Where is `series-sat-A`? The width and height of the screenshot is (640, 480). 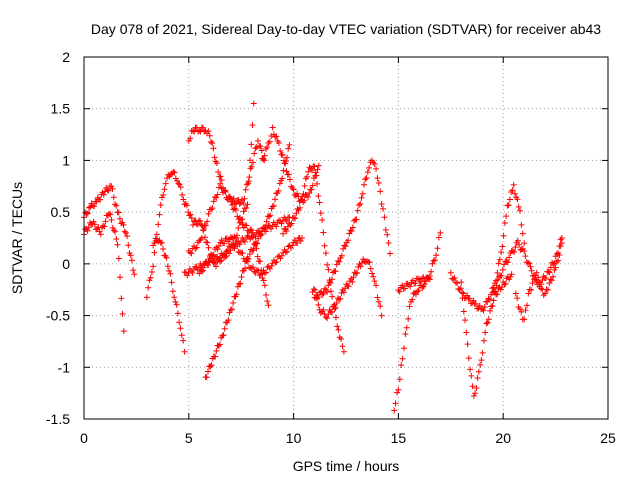 series-sat-A is located at coordinates (109, 230).